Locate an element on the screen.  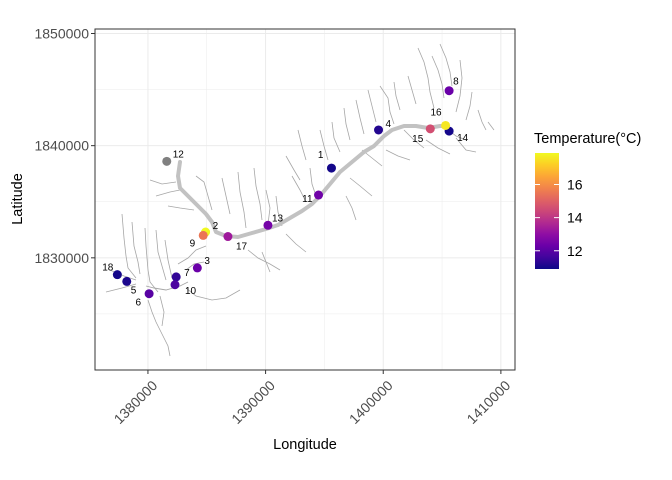
site-label-11: 11 is located at coordinates (307, 199).